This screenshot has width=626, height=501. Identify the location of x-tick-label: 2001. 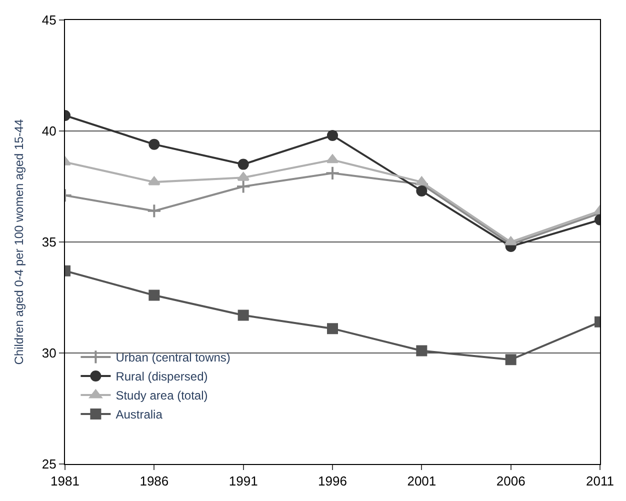
(421, 481).